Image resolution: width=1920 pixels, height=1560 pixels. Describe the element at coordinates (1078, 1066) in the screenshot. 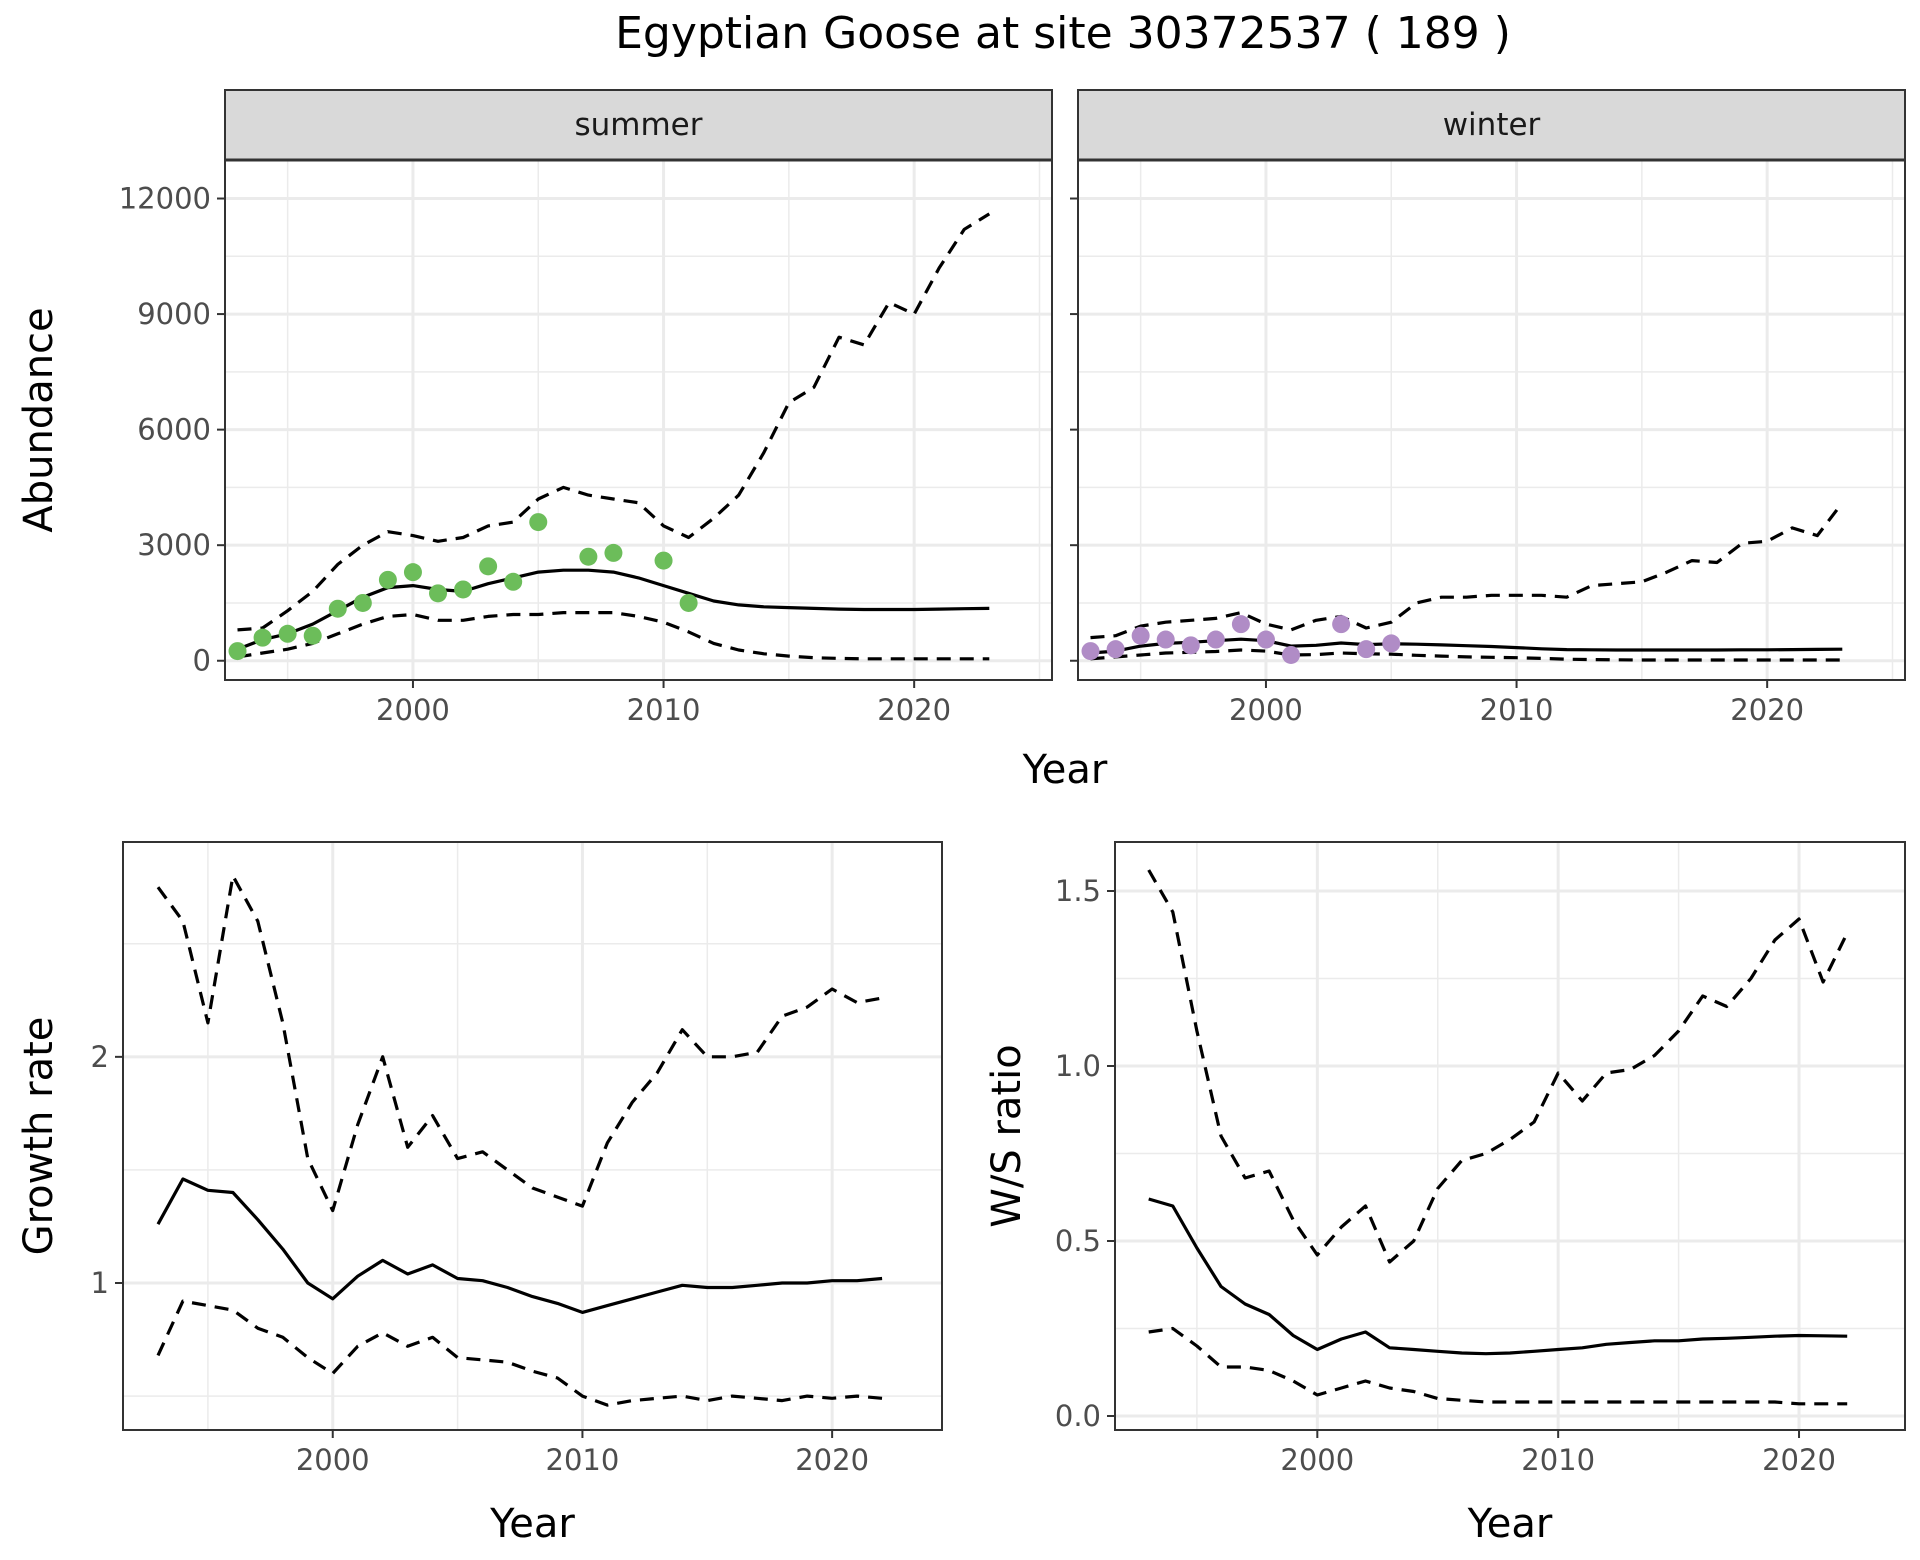

I see `y-tick-label: 1.0` at that location.